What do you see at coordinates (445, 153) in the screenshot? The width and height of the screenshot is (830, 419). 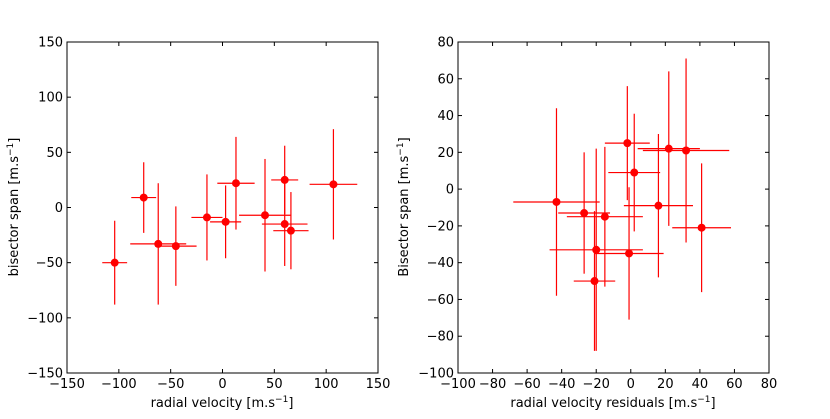 I see `y-tick-label-right: 20` at bounding box center [445, 153].